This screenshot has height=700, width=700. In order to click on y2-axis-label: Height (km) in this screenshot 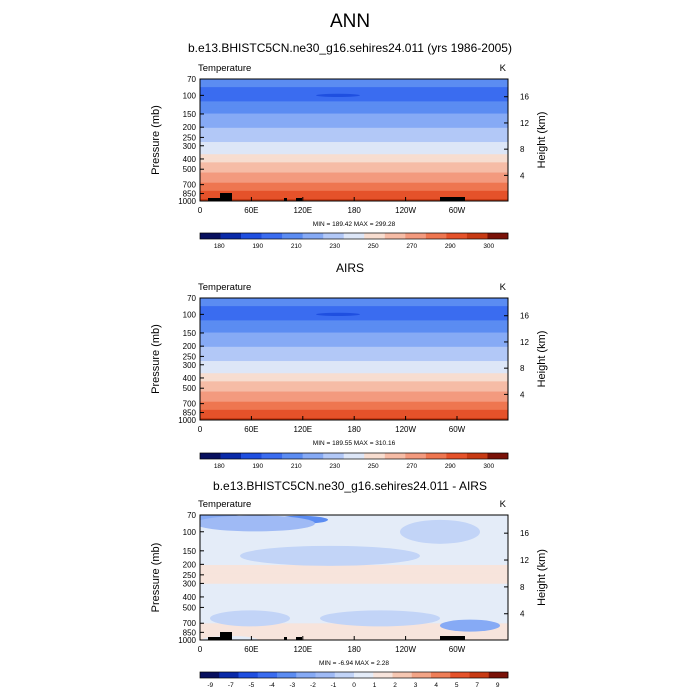, I will do `click(542, 577)`.